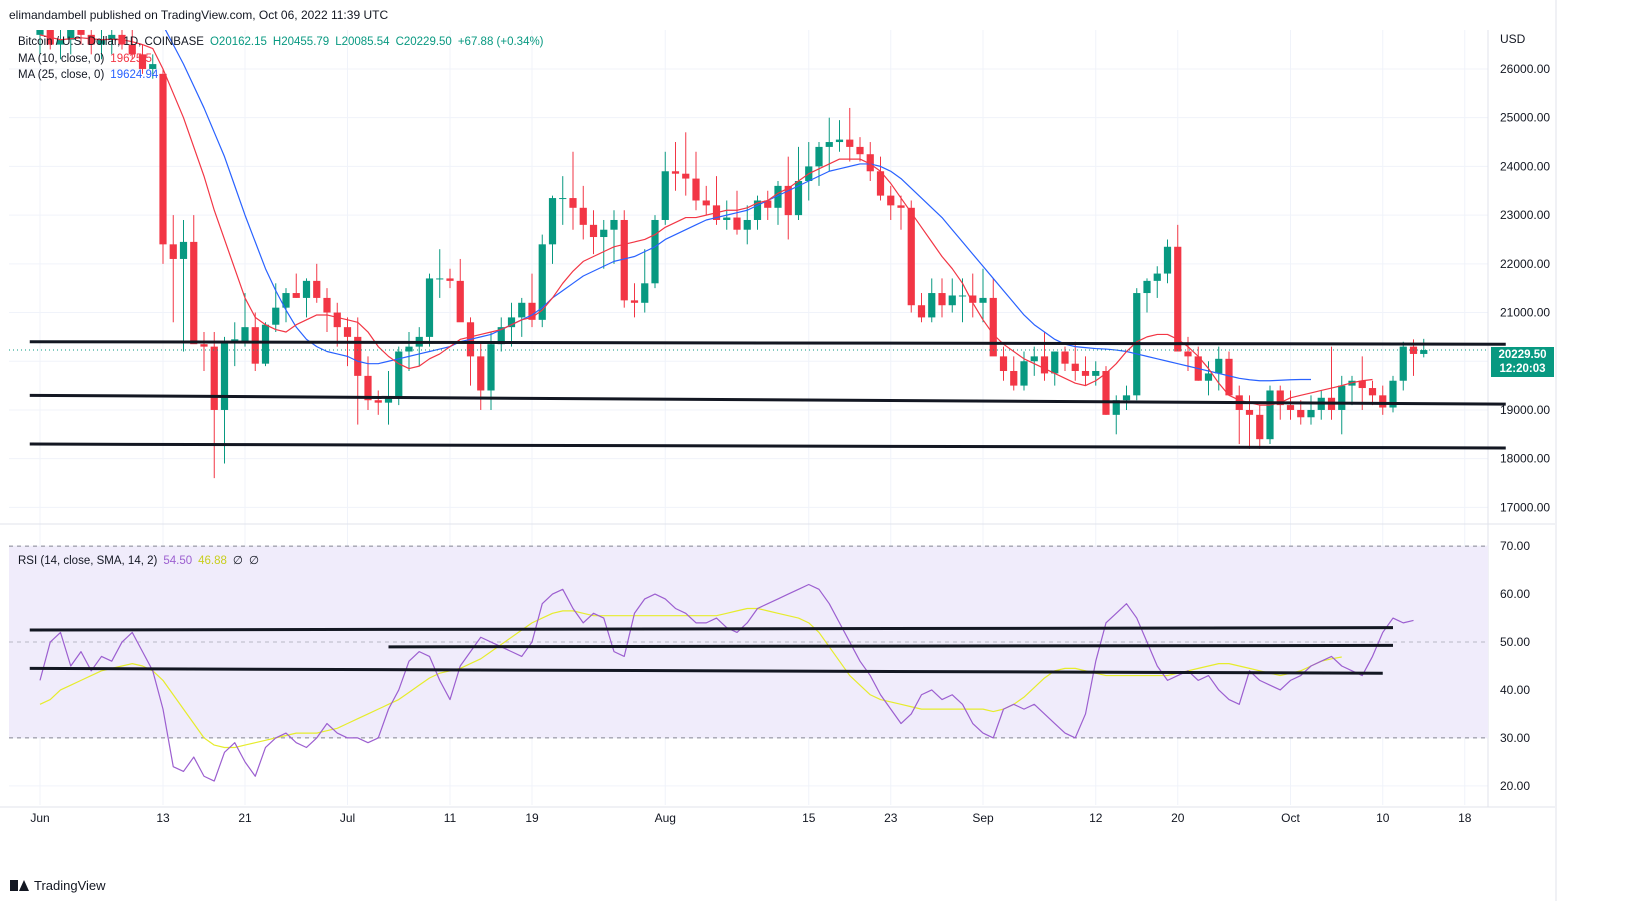  Describe the element at coordinates (1525, 69) in the screenshot. I see `price-tick-label: 26000.00` at that location.